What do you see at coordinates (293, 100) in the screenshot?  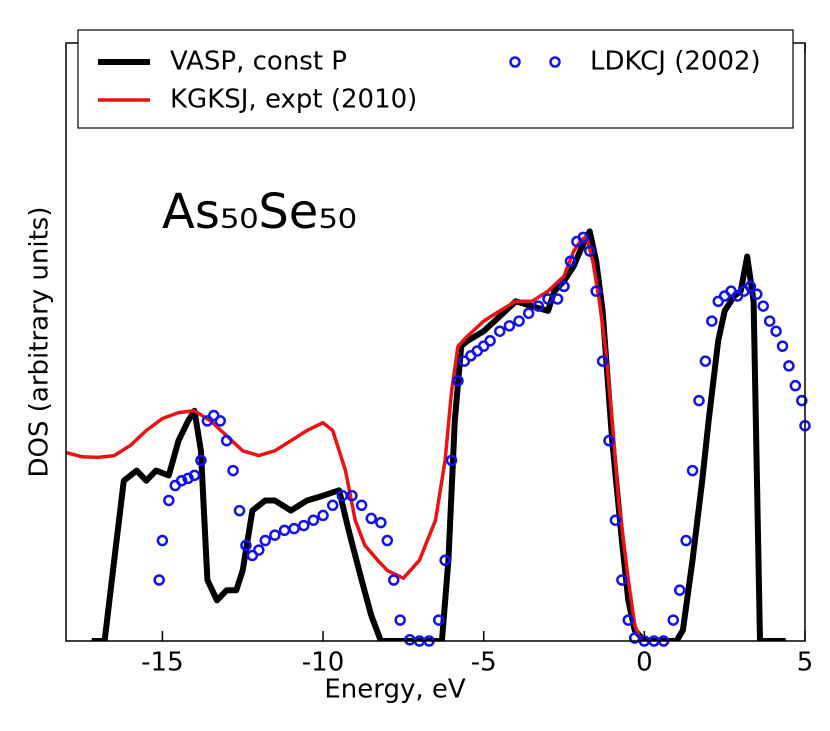 I see `legend-label: KGKSJ, expt (2010)` at bounding box center [293, 100].